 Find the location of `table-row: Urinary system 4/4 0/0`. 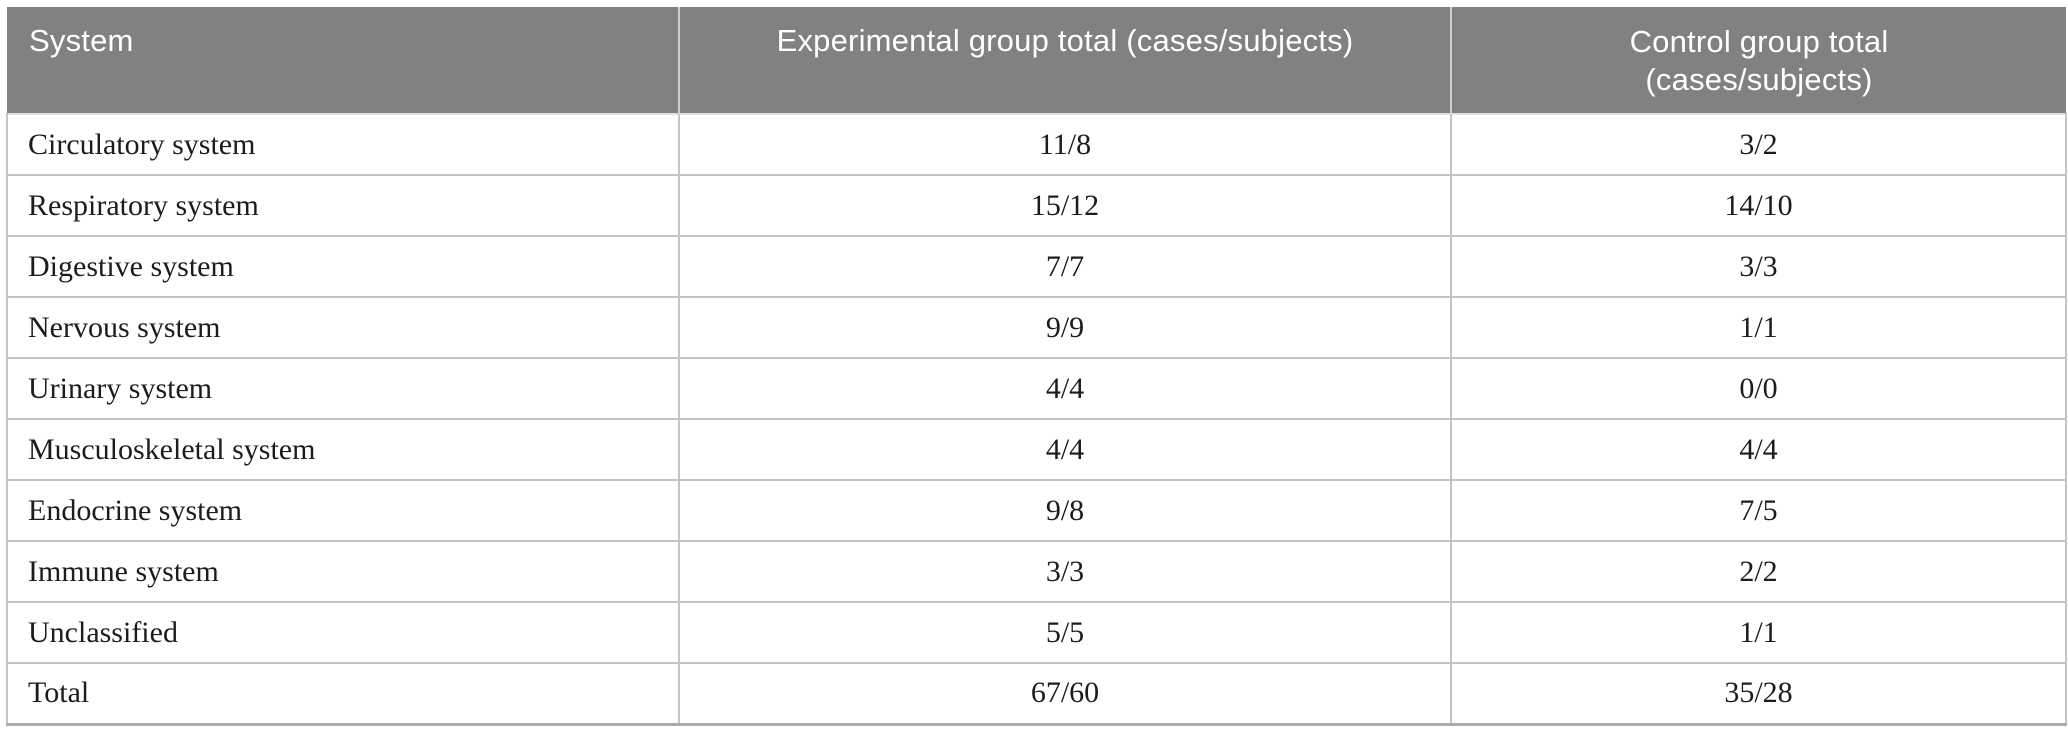

table-row: Urinary system 4/4 0/0 is located at coordinates (1036, 388).